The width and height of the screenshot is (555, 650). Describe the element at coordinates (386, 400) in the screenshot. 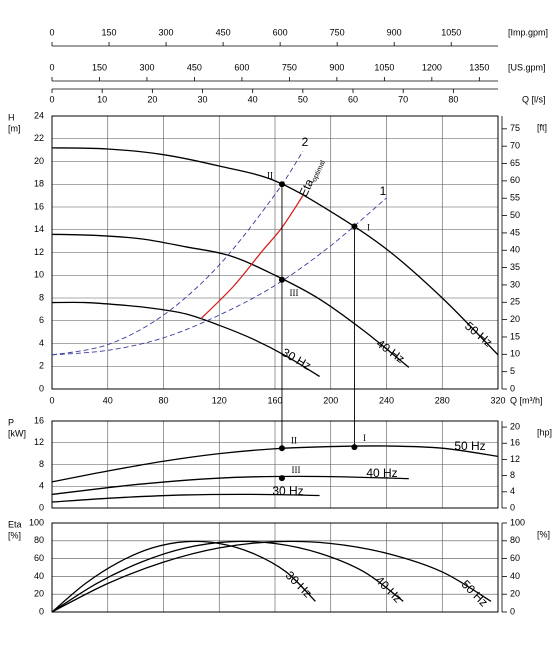

I see `x-tick-label: 240` at that location.